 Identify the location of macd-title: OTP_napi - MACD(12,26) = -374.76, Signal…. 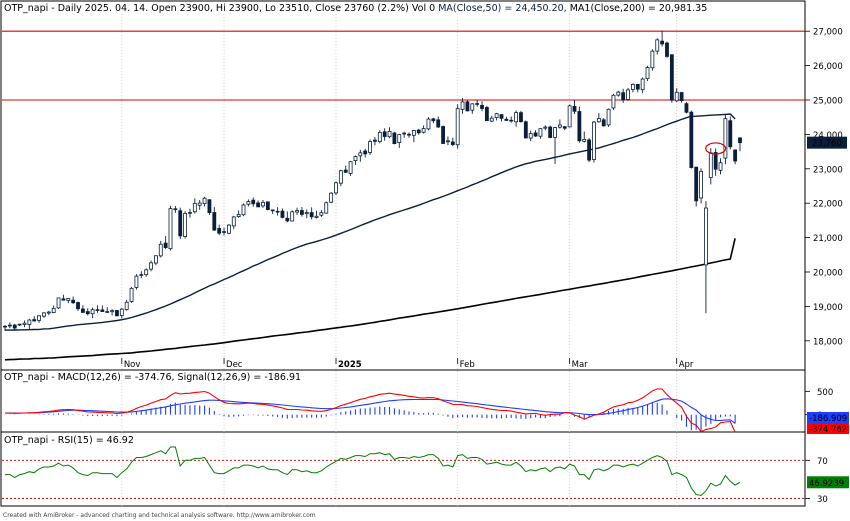
(152, 377).